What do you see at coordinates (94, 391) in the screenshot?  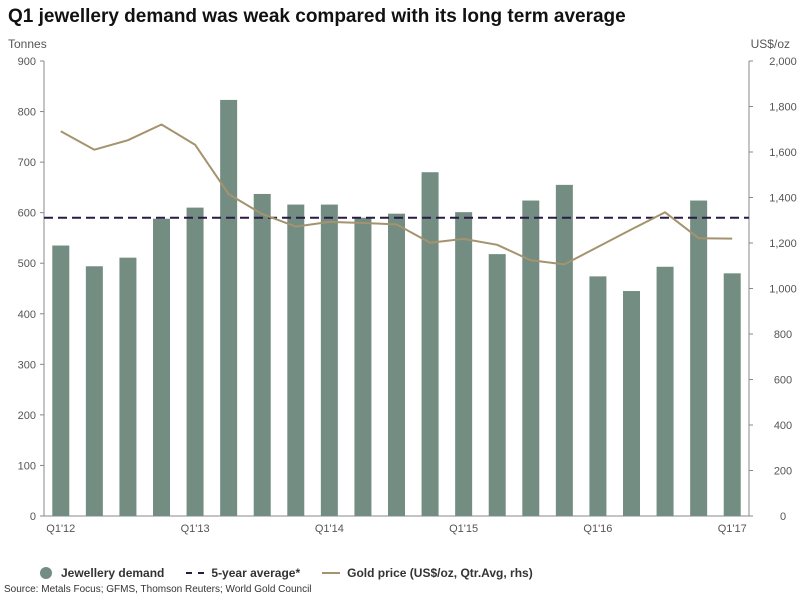 I see `bar-Q2'12` at bounding box center [94, 391].